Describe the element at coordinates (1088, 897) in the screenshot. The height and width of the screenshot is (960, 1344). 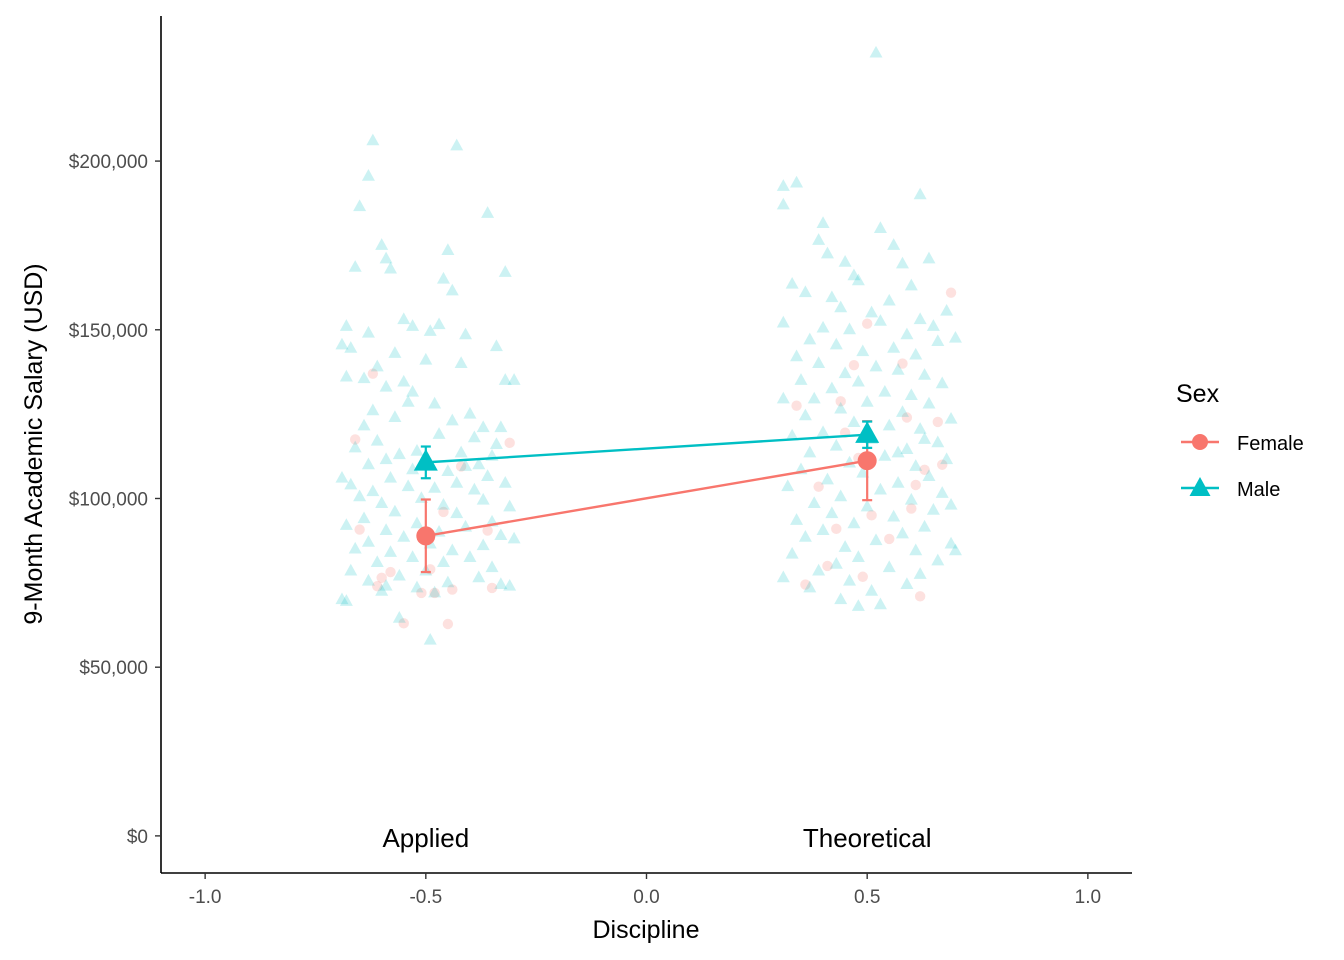
I see `x-tick-label: 1.0` at that location.